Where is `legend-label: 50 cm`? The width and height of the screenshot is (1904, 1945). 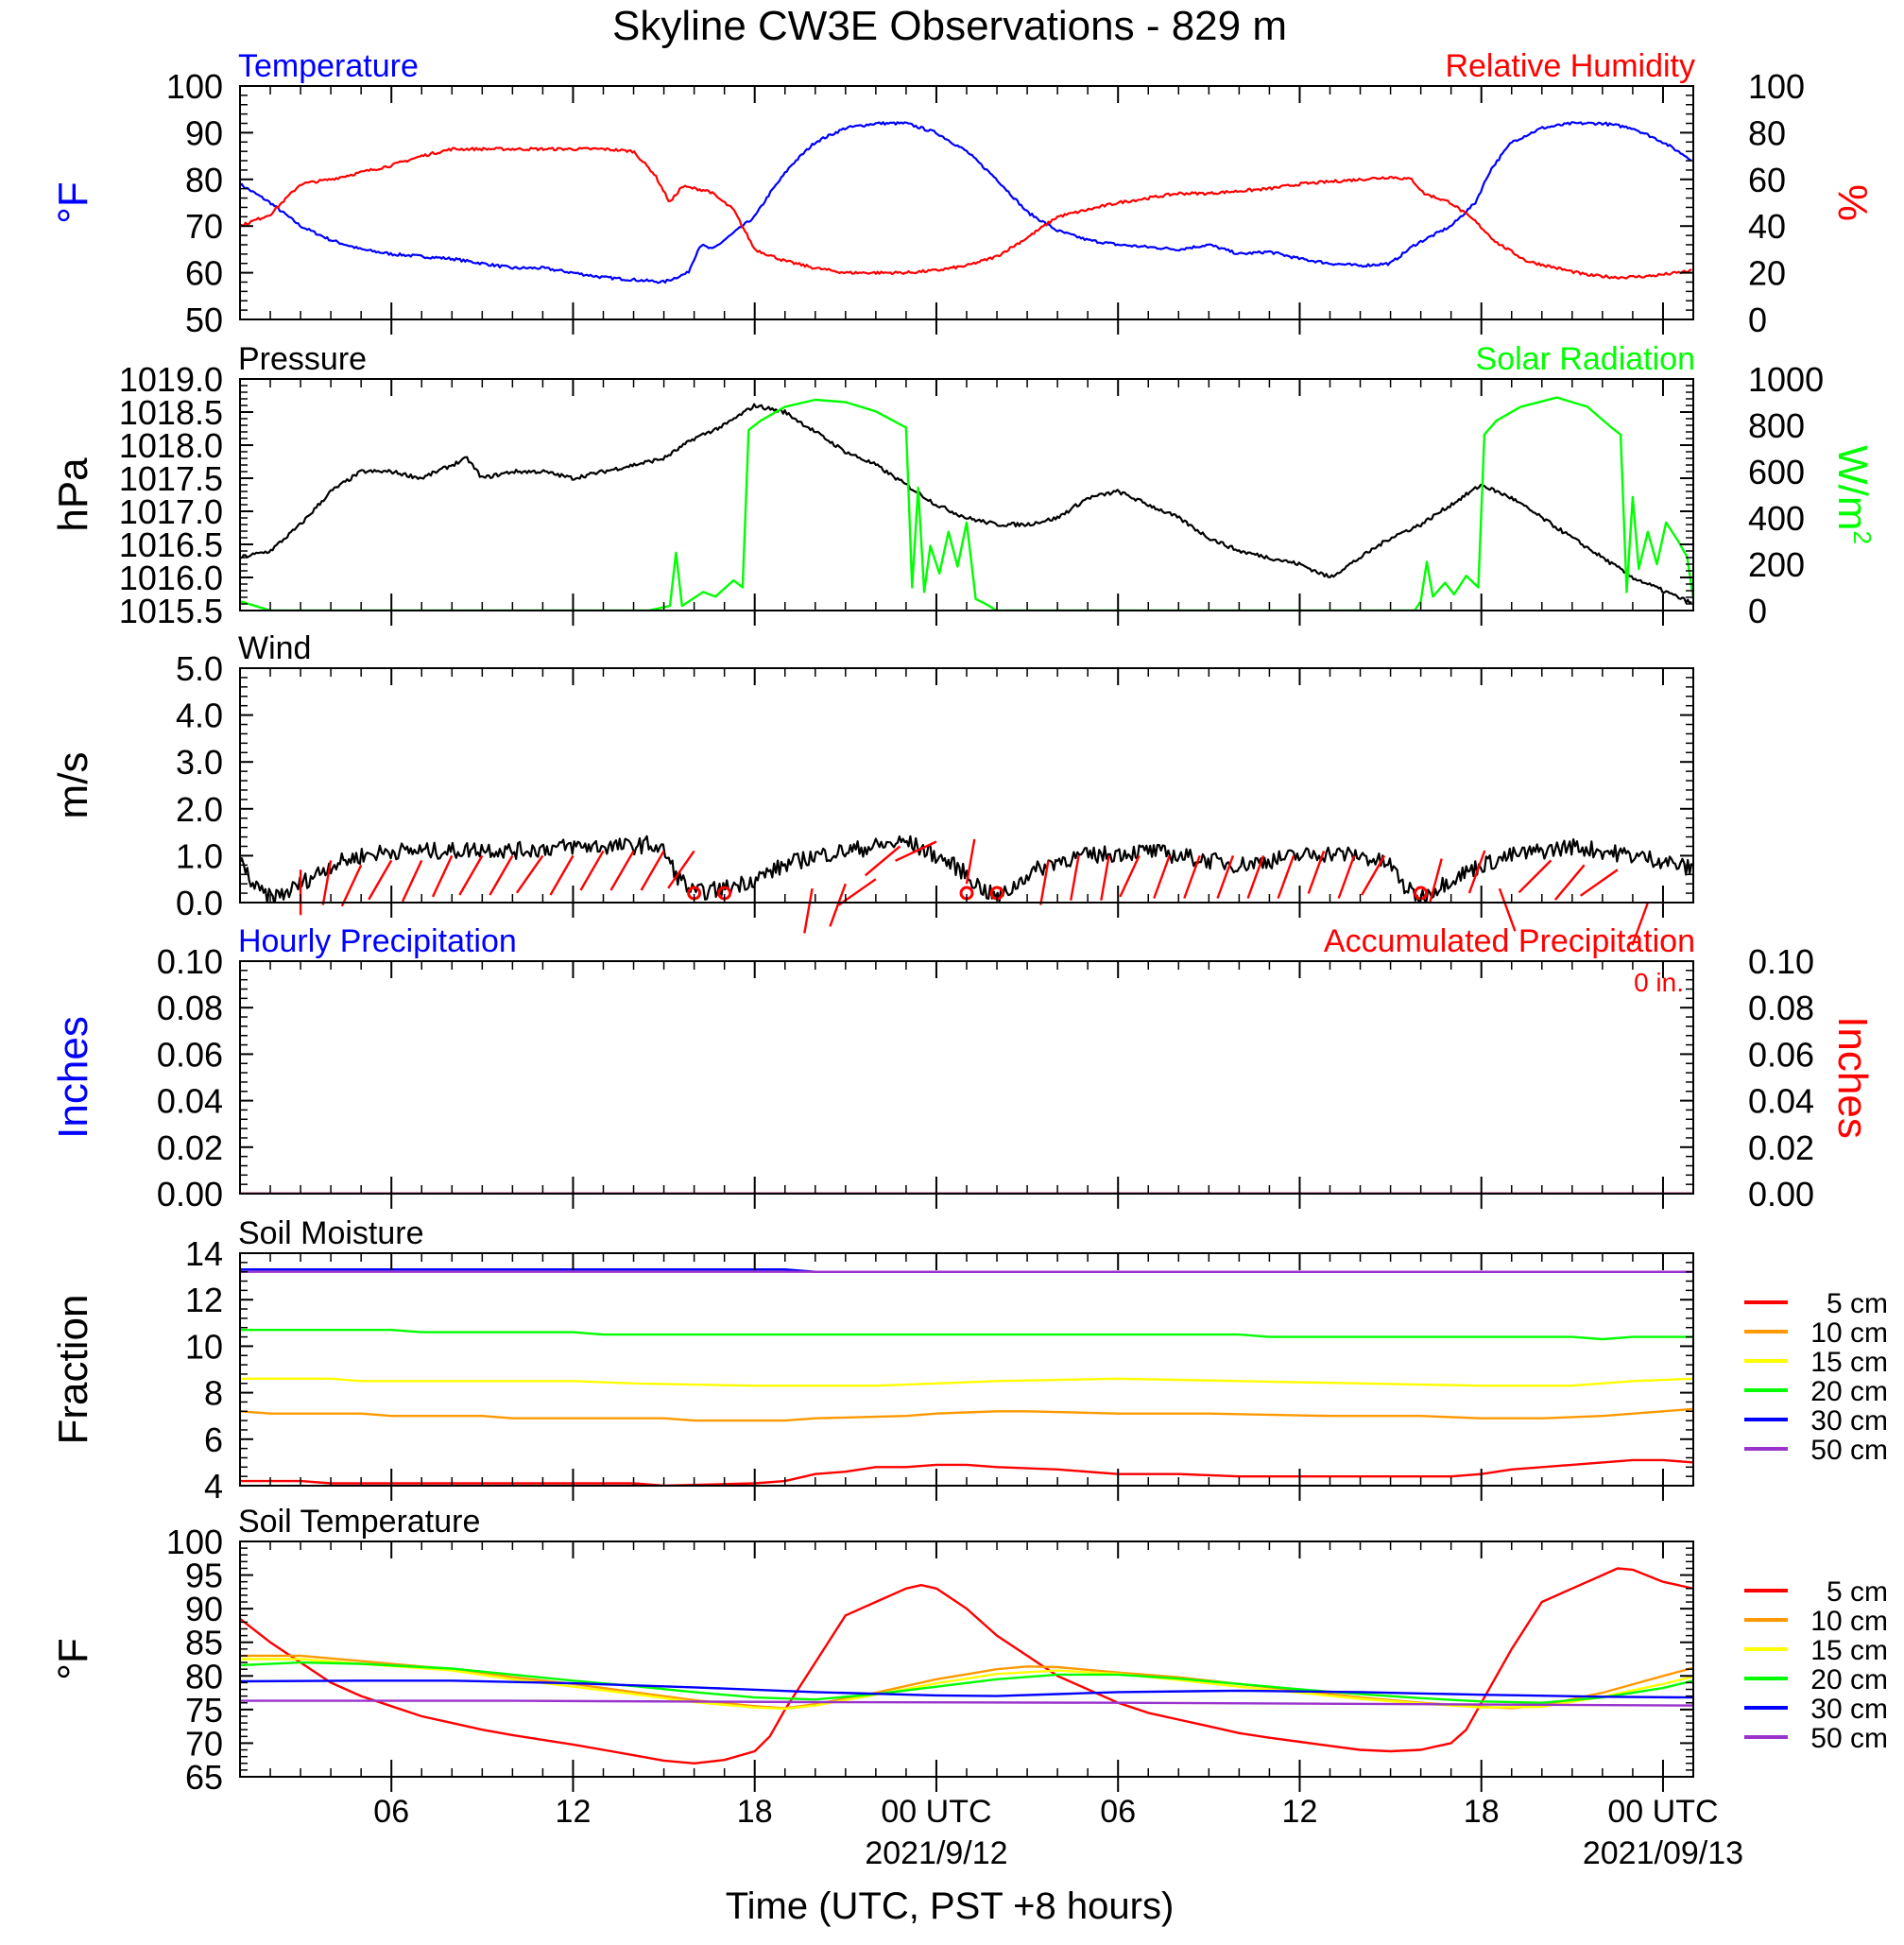
legend-label: 50 cm is located at coordinates (1849, 1450).